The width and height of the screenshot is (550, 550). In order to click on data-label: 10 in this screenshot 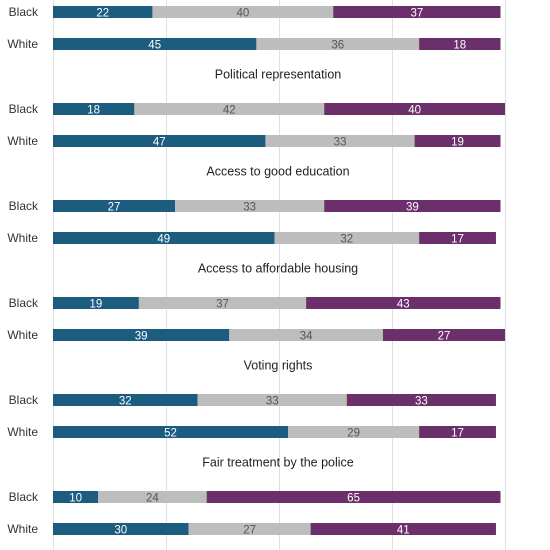, I will do `click(75, 499)`.